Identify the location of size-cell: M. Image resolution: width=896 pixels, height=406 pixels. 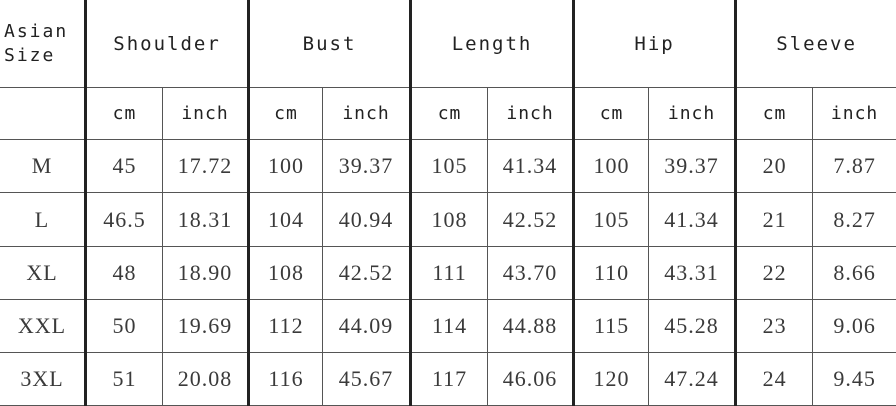
(43, 166).